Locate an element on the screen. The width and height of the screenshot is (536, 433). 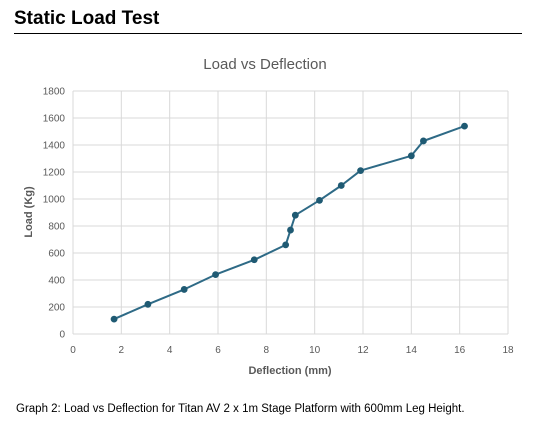
x-tick-label: 12 is located at coordinates (363, 350).